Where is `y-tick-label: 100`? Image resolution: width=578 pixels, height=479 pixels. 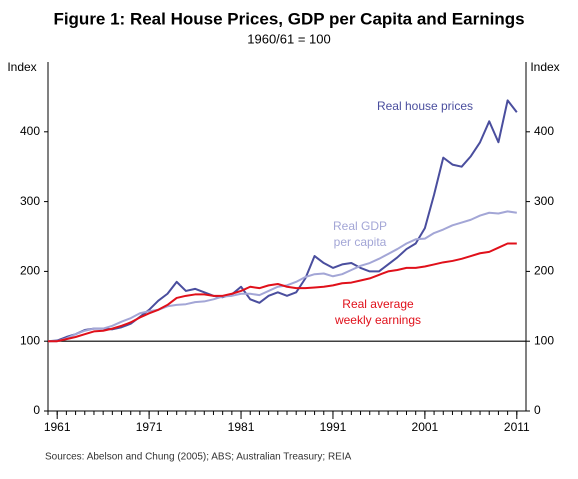
y-tick-label: 100 is located at coordinates (30, 340).